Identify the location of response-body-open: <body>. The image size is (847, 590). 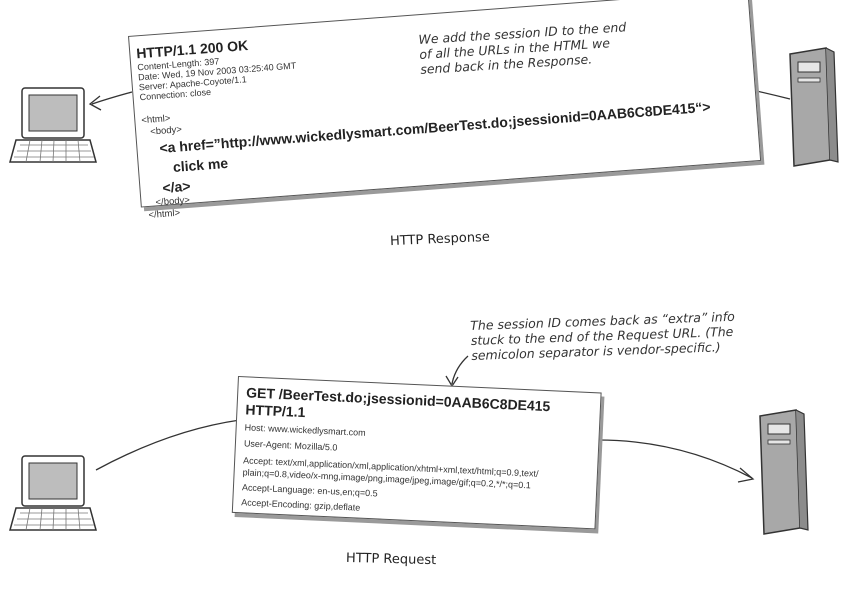
(166, 131).